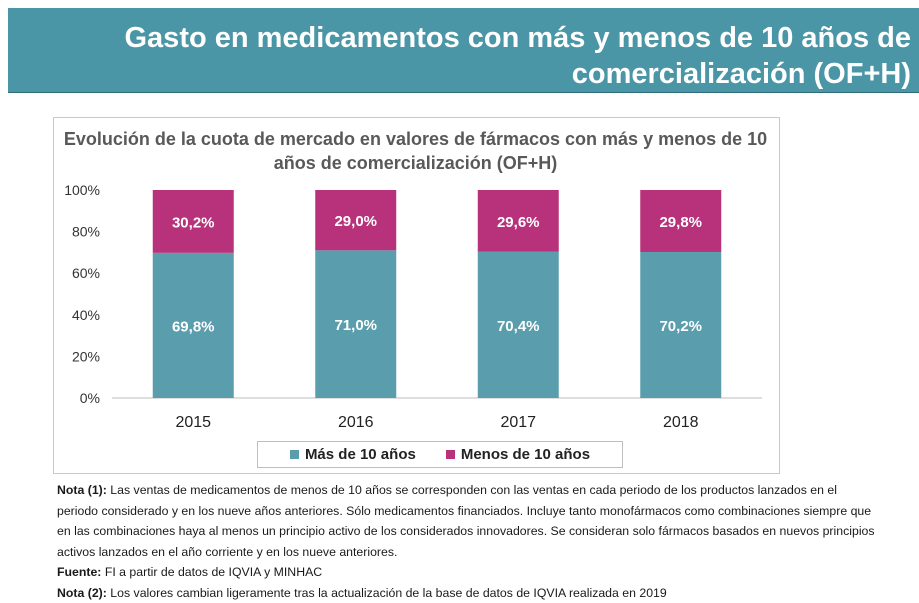  Describe the element at coordinates (82, 593) in the screenshot. I see `note-2-label: Nota (2):` at that location.